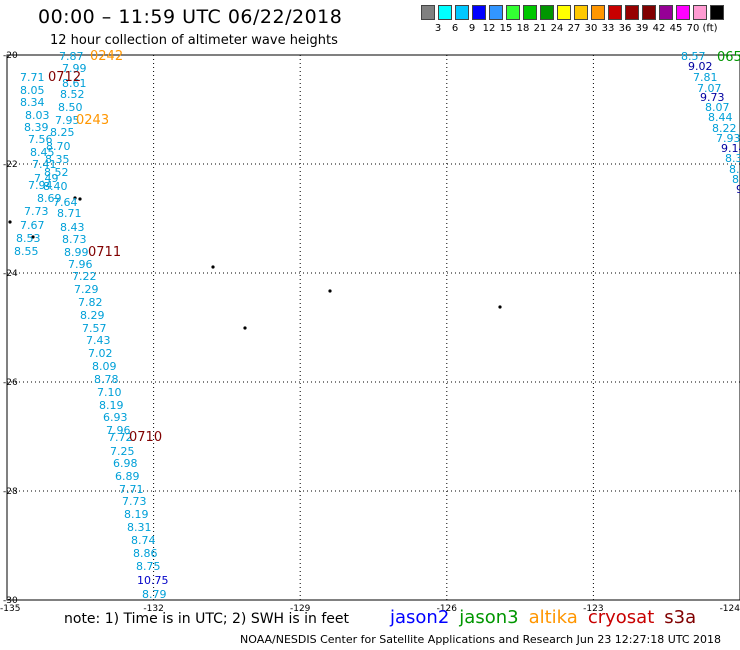 The width and height of the screenshot is (740, 650). I want to click on wave-height-value: 8.05, so click(32, 90).